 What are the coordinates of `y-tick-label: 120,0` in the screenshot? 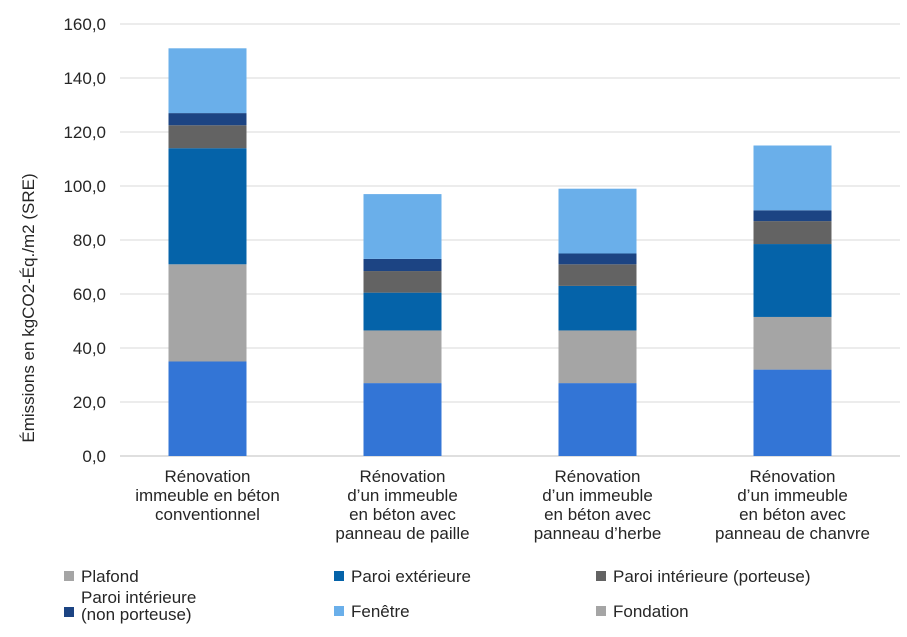 It's located at (84, 132).